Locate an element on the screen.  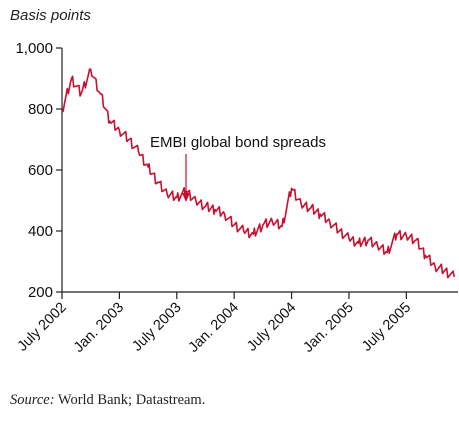
y-tick-label: 600 is located at coordinates (40, 170).